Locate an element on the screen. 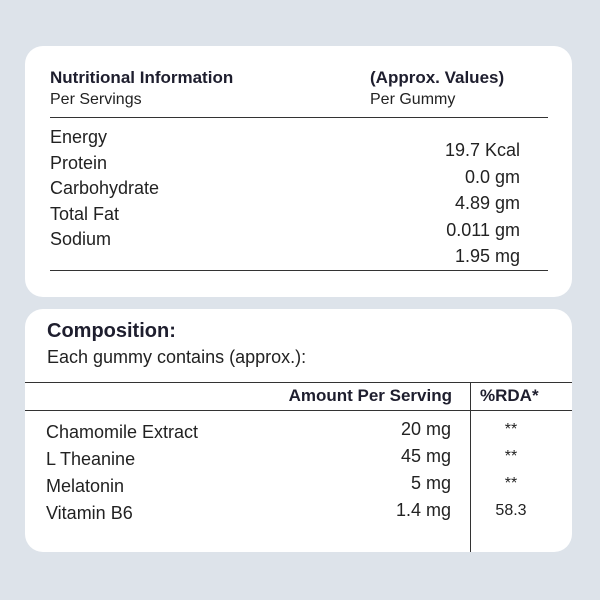 This screenshot has height=600, width=600. nutrient-label: Energy is located at coordinates (79, 137).